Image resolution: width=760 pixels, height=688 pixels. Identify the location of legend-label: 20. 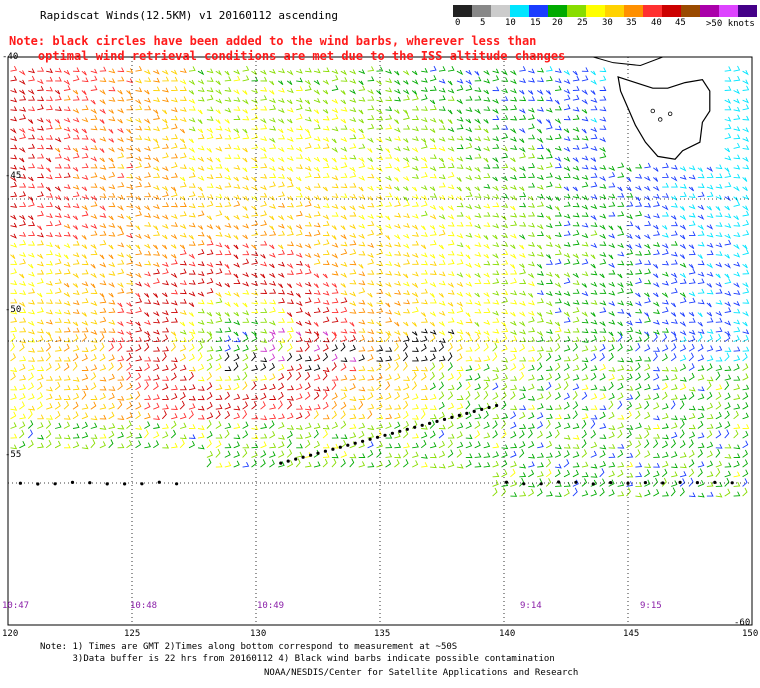
(557, 23).